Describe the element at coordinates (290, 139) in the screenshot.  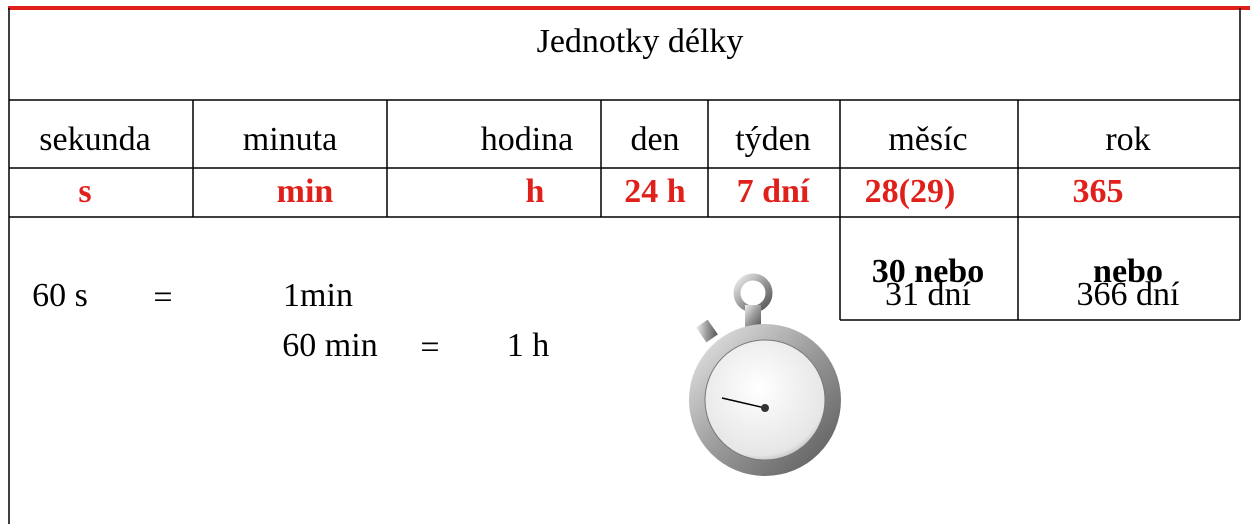
I see `unit-name: minuta` at that location.